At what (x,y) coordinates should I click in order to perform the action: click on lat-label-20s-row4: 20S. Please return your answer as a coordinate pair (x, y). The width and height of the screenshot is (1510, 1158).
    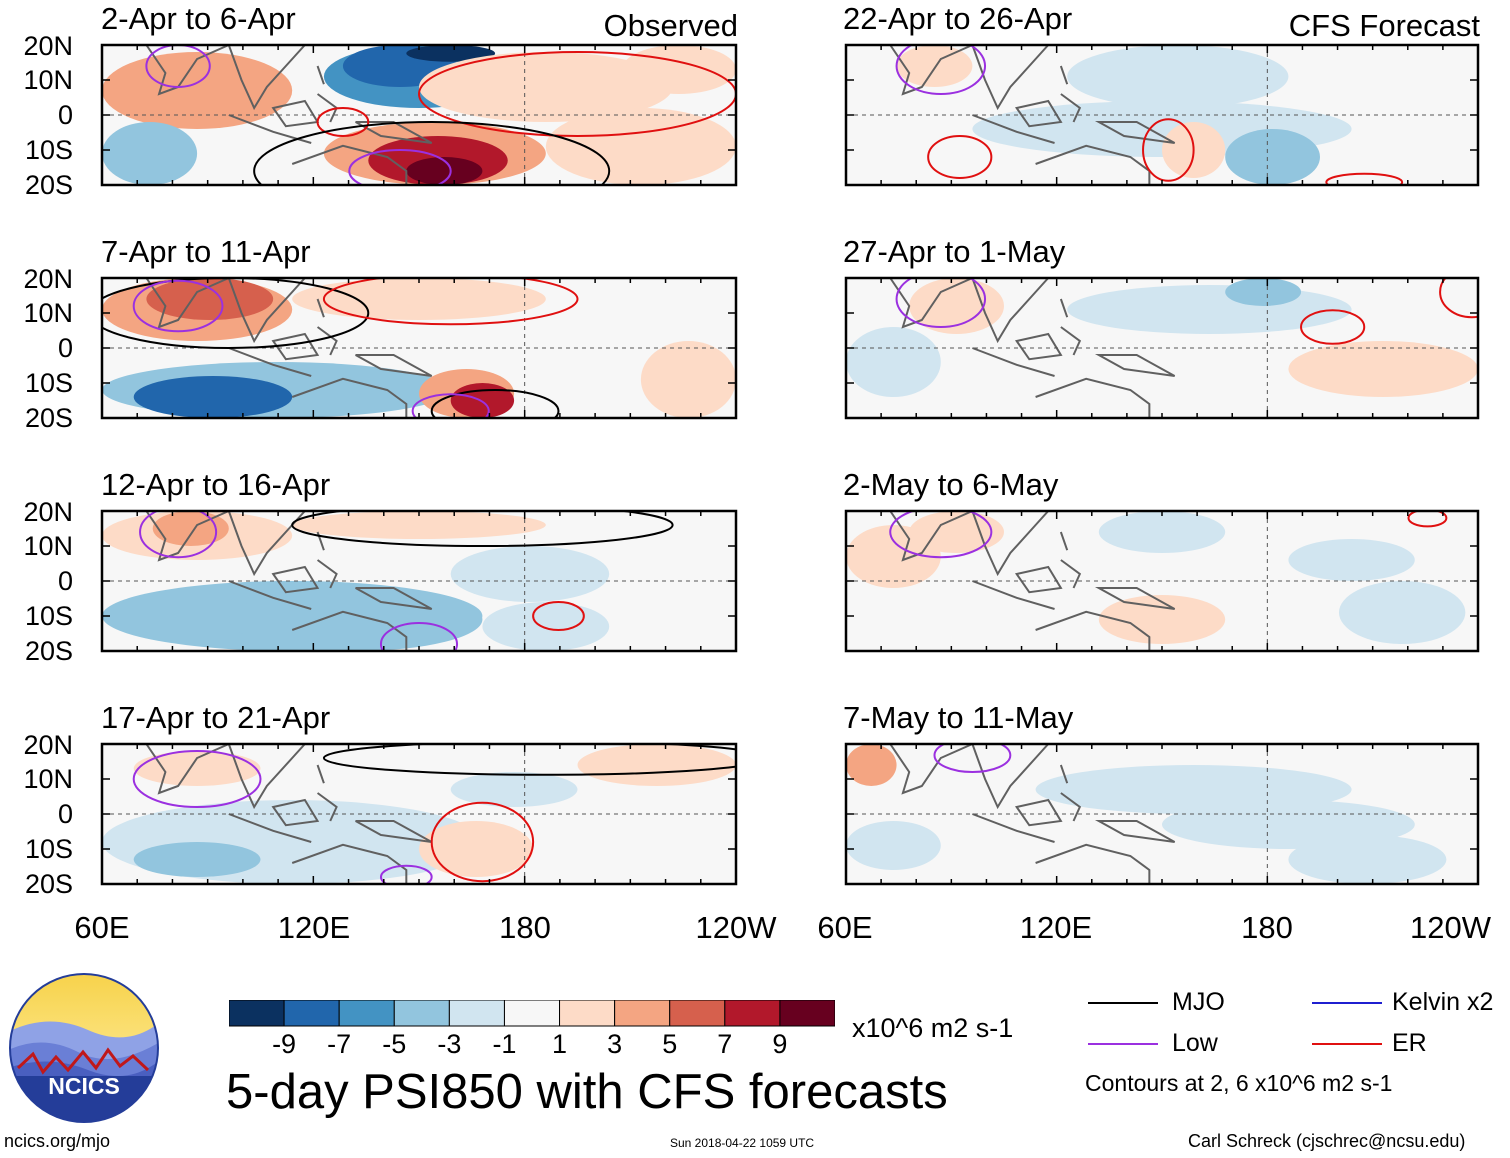
    Looking at the image, I should click on (48, 884).